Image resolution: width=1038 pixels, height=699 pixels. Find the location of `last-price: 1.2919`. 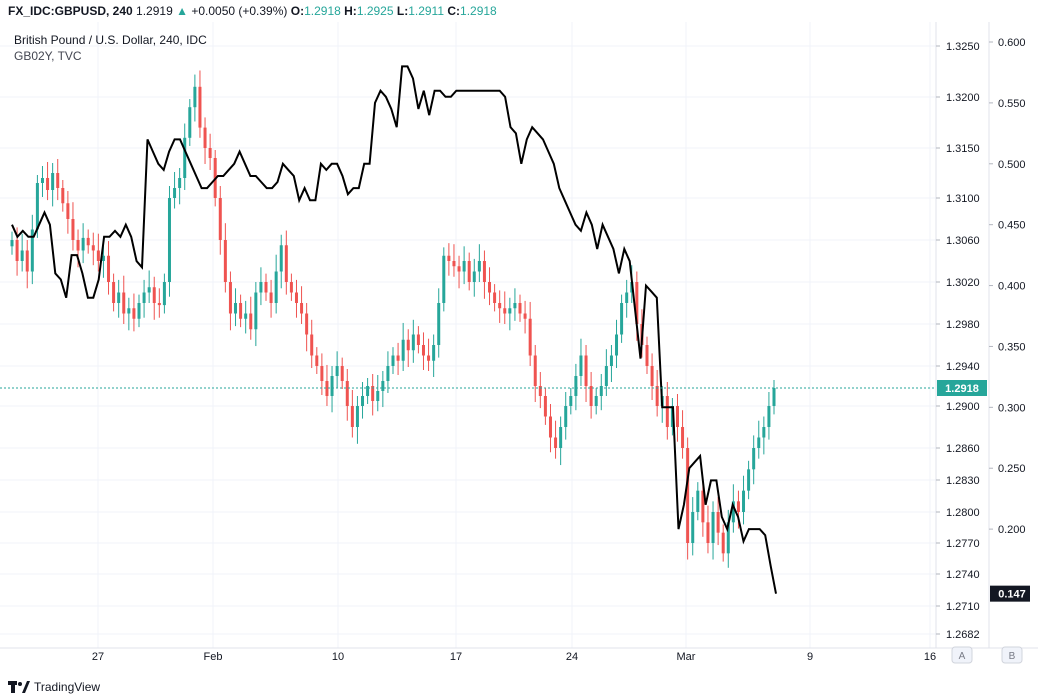

last-price: 1.2919 is located at coordinates (154, 11).